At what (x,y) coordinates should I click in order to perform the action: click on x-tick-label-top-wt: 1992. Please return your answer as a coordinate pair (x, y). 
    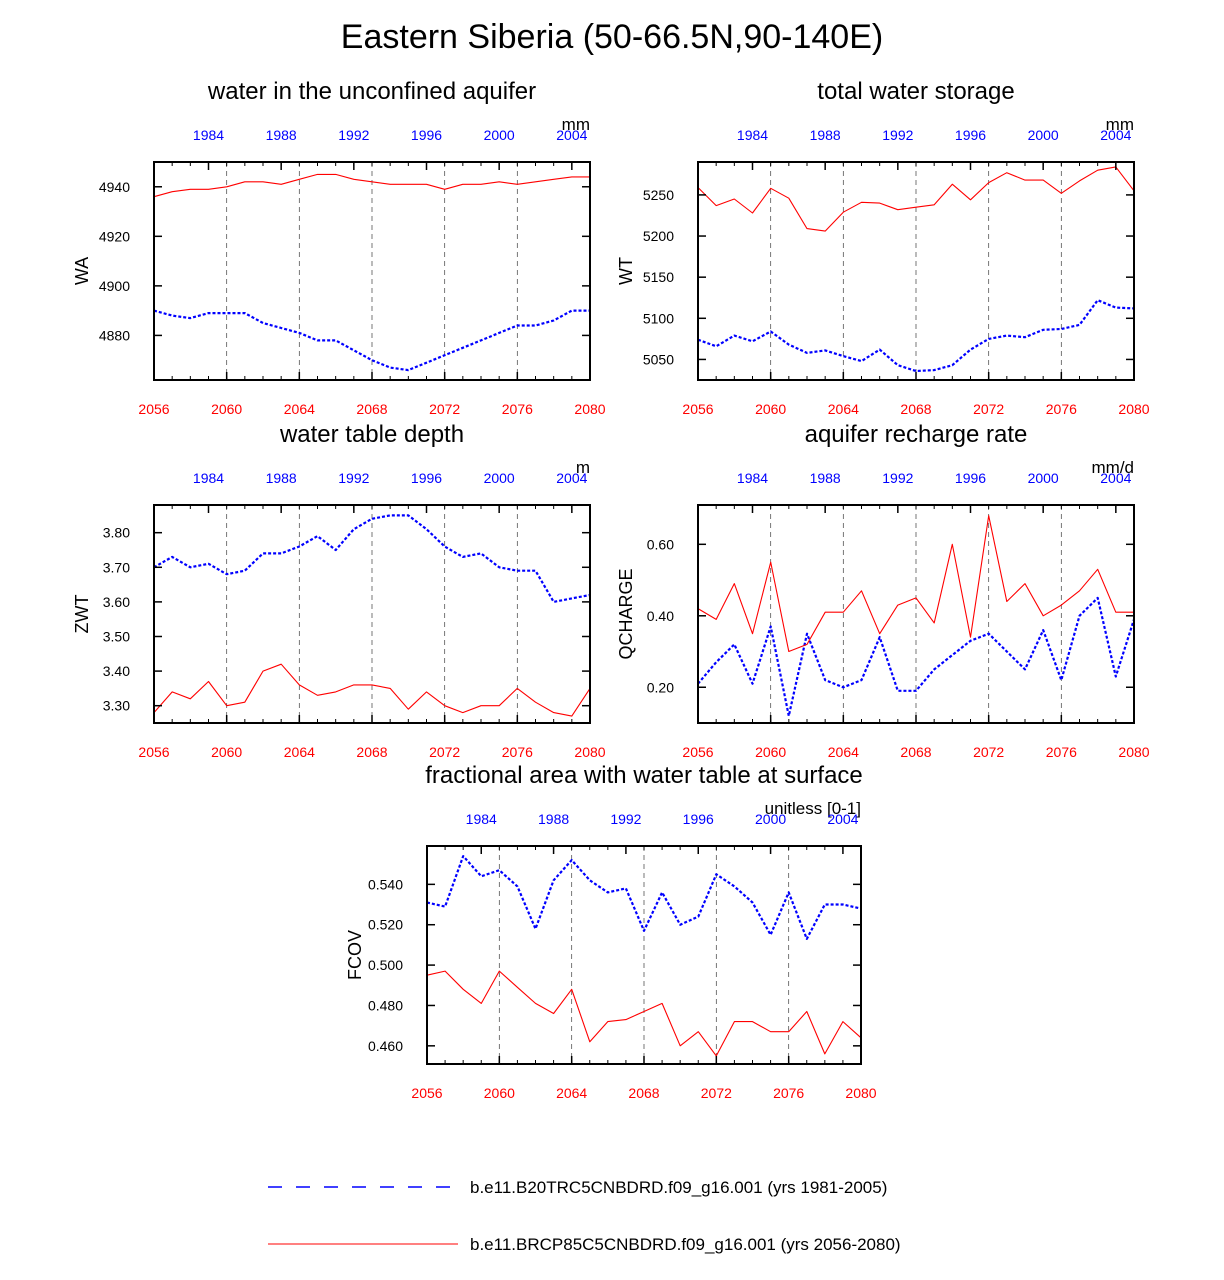
    Looking at the image, I should click on (897, 135).